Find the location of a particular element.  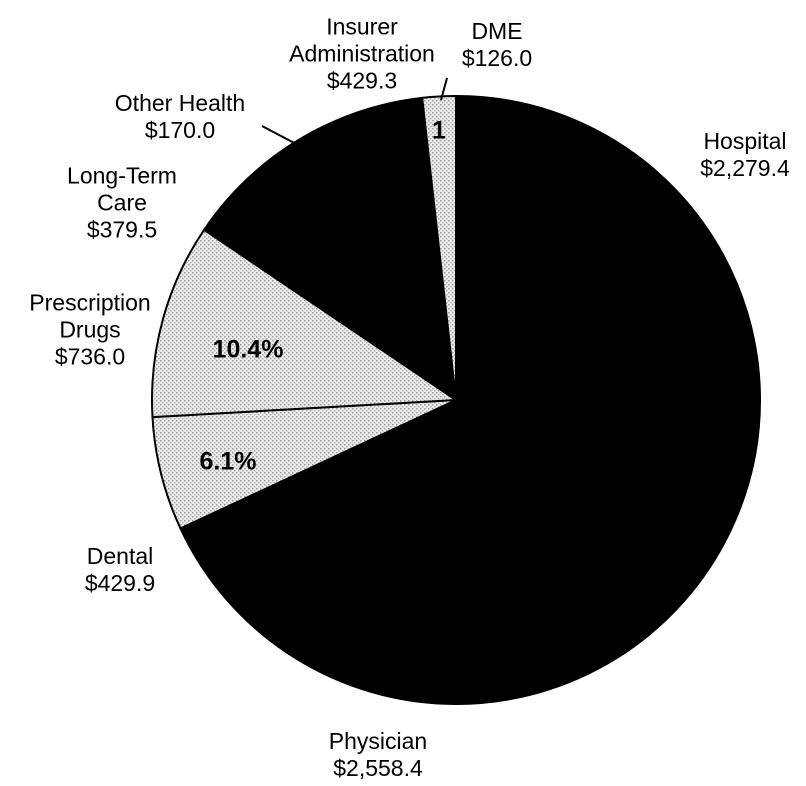

category-label: Physician is located at coordinates (378, 741).